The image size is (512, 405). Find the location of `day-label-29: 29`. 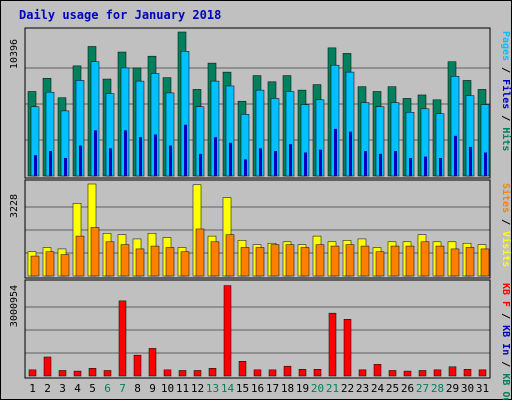

day-label-29: 29 is located at coordinates (452, 388).